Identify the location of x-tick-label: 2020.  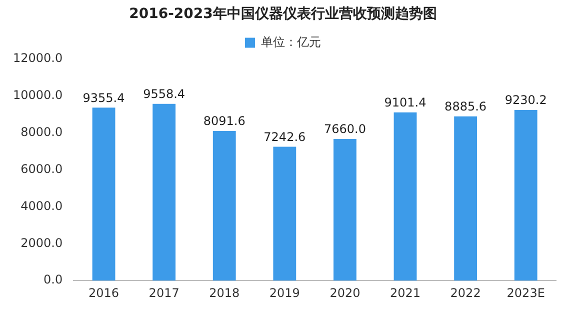
(345, 293).